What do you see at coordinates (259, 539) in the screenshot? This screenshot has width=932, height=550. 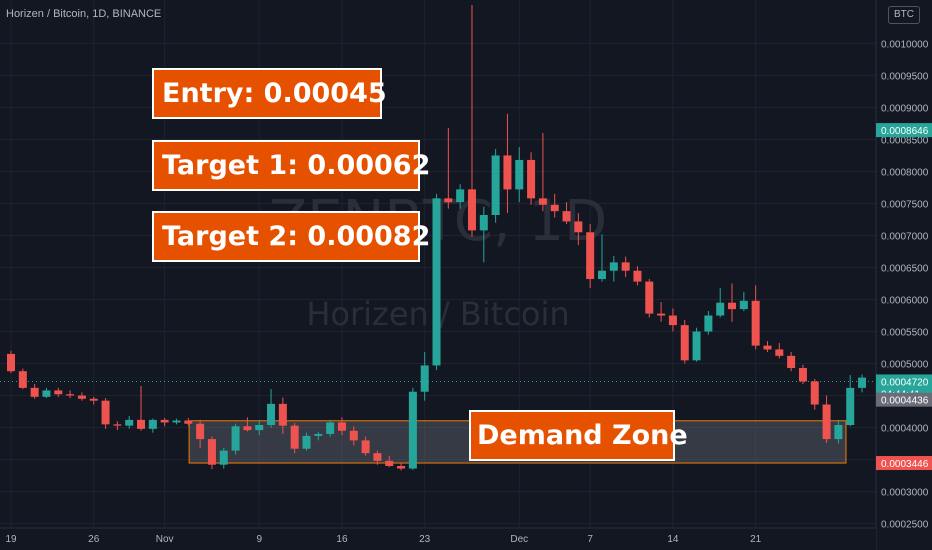 I see `time-tick-label: 9` at bounding box center [259, 539].